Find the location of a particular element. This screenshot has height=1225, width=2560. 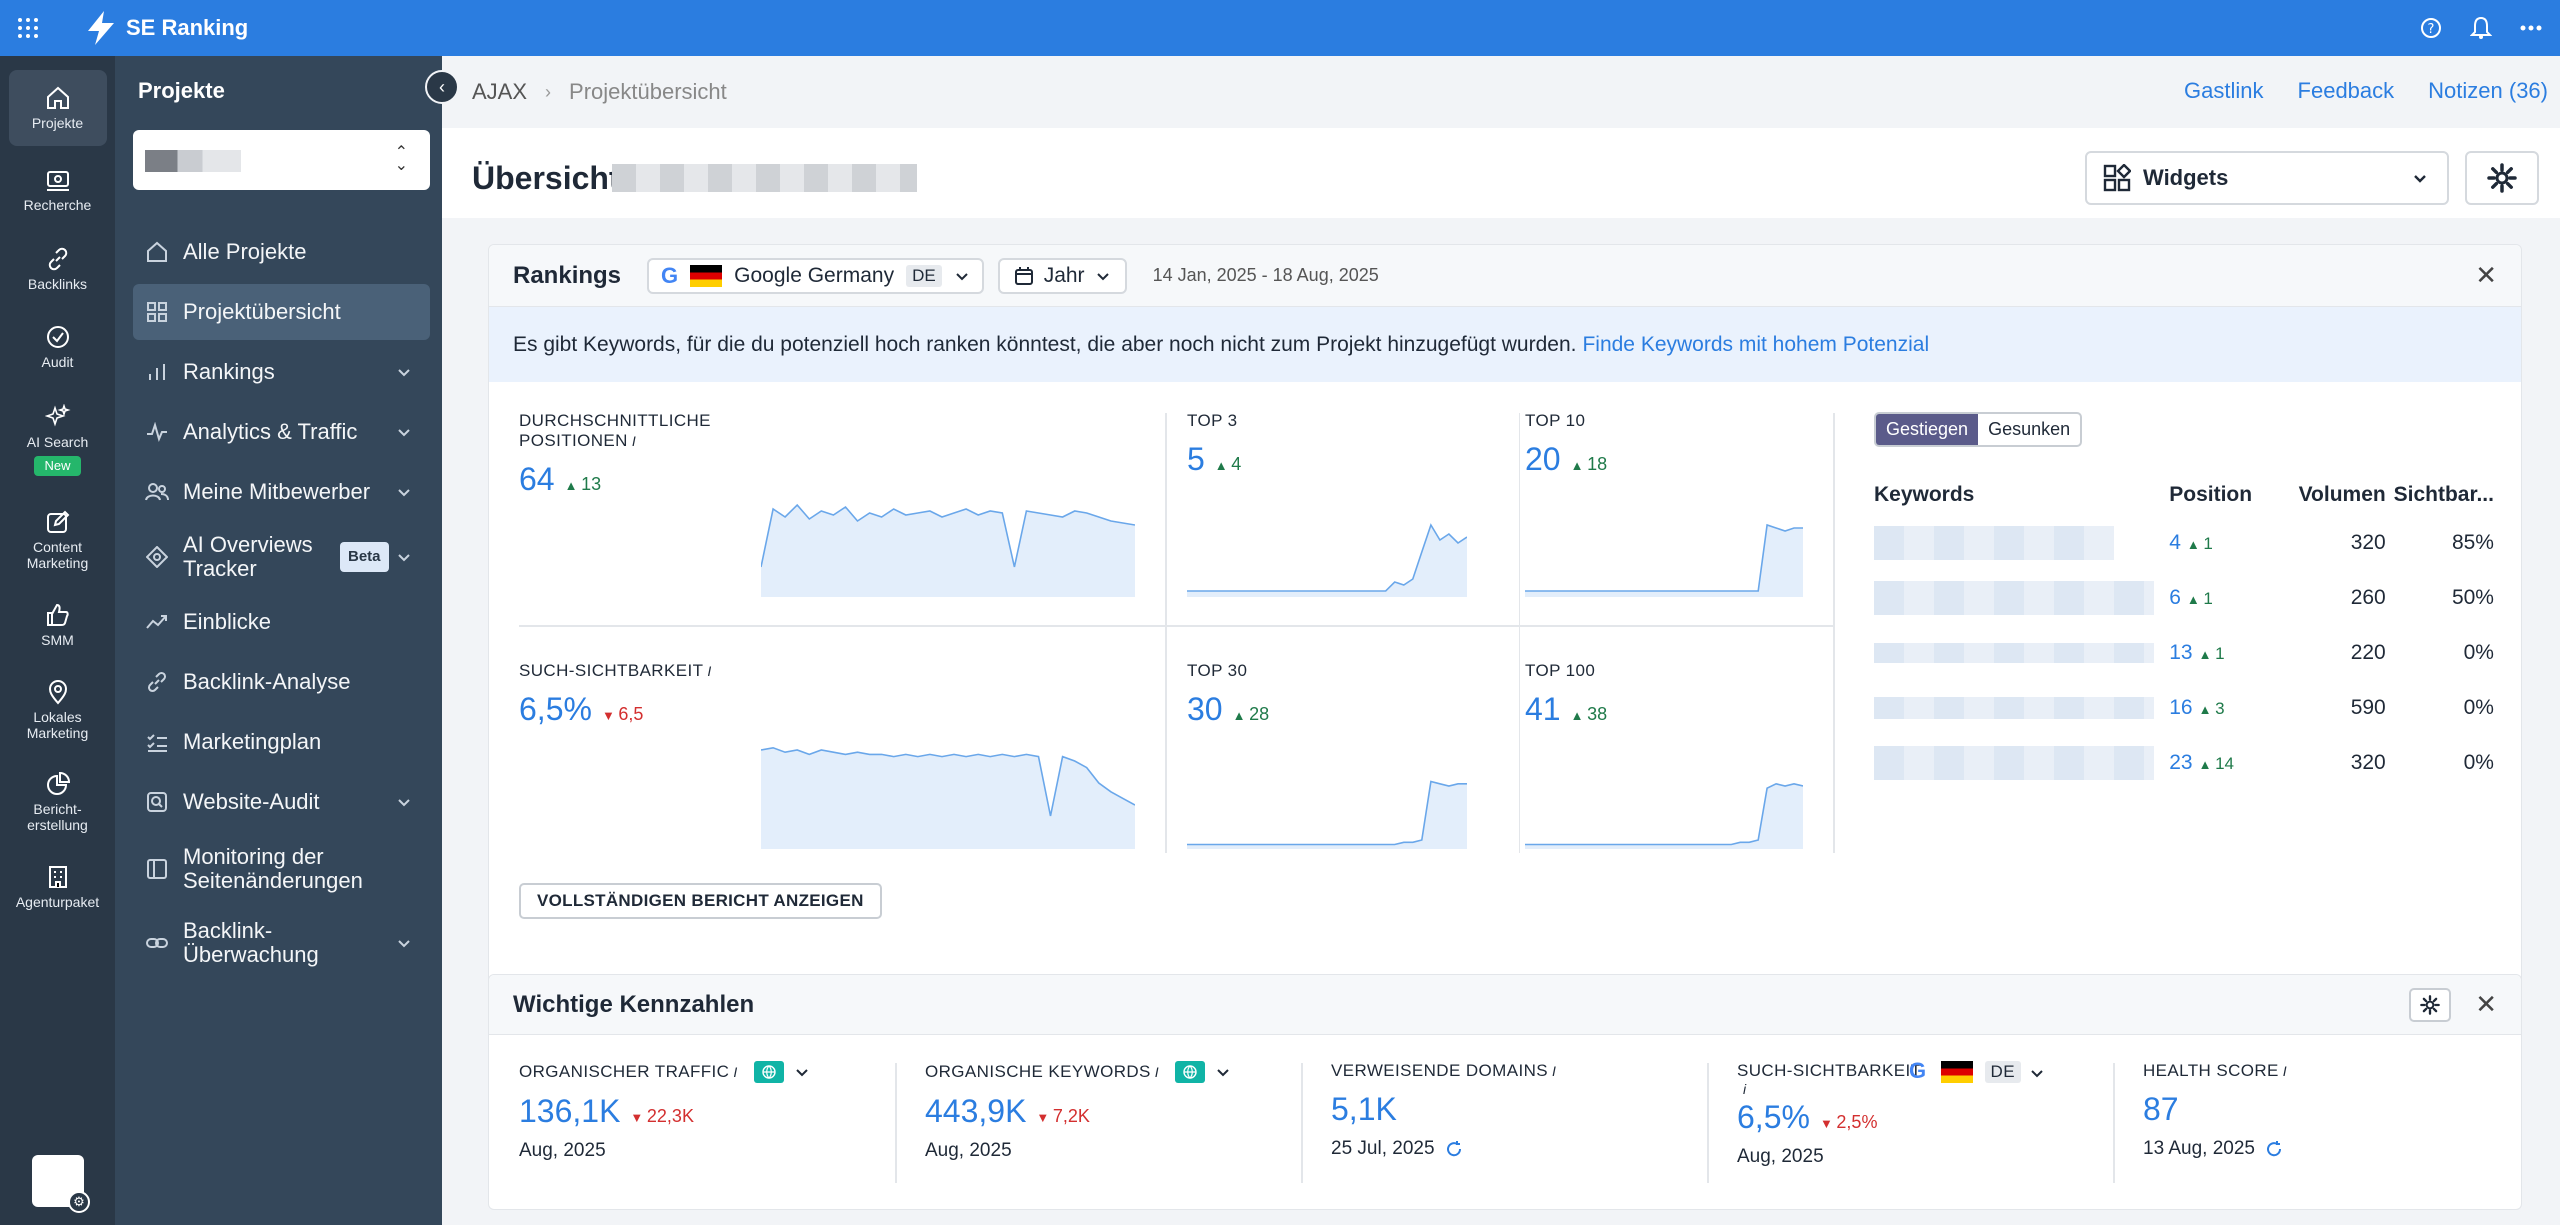

rail-item-projekte: Projekte is located at coordinates (57, 108).